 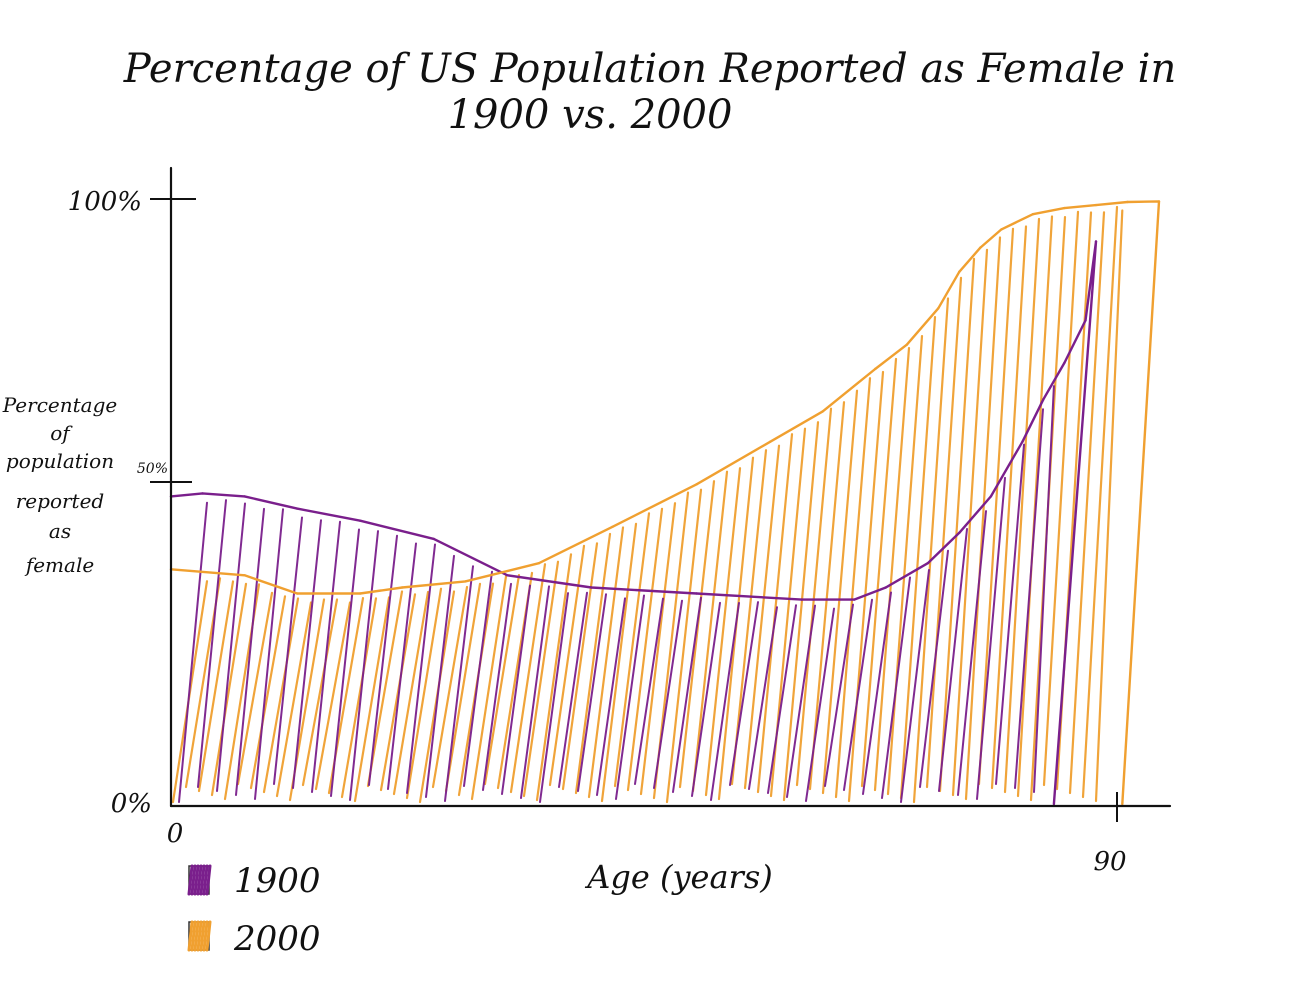 I want to click on y-tick-label-100: 100%, so click(x=105, y=202).